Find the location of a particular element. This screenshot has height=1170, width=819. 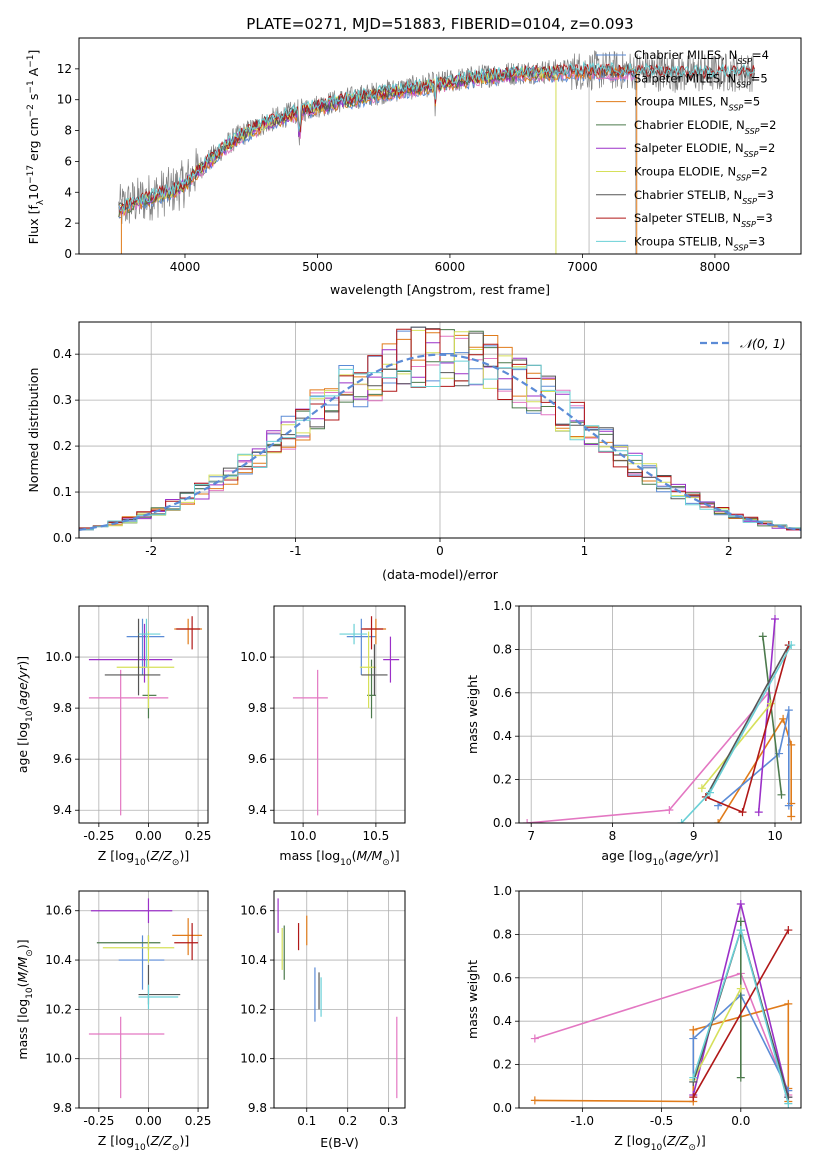

x-tick-label: 6000 is located at coordinates (450, 267).